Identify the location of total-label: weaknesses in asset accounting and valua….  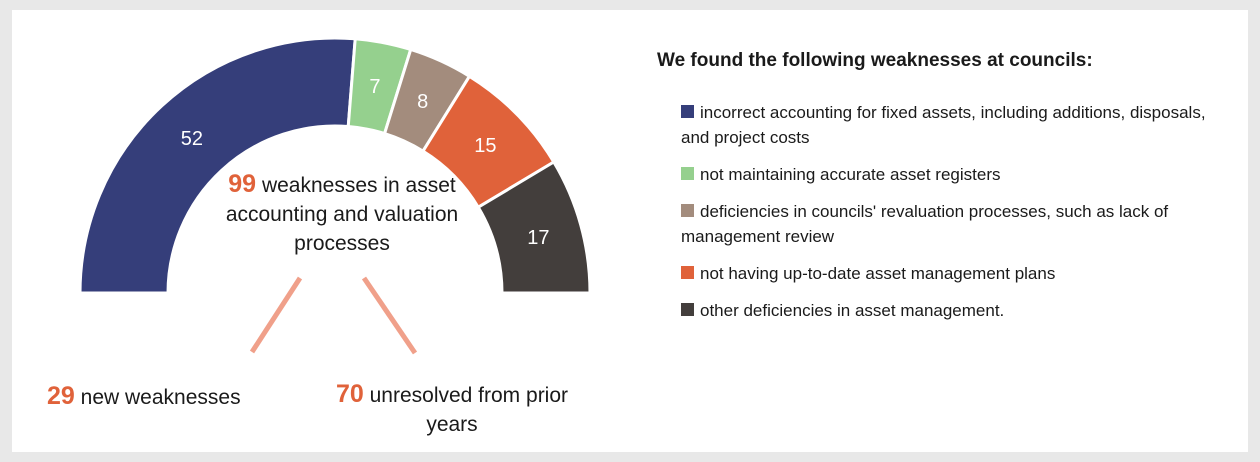
(342, 214).